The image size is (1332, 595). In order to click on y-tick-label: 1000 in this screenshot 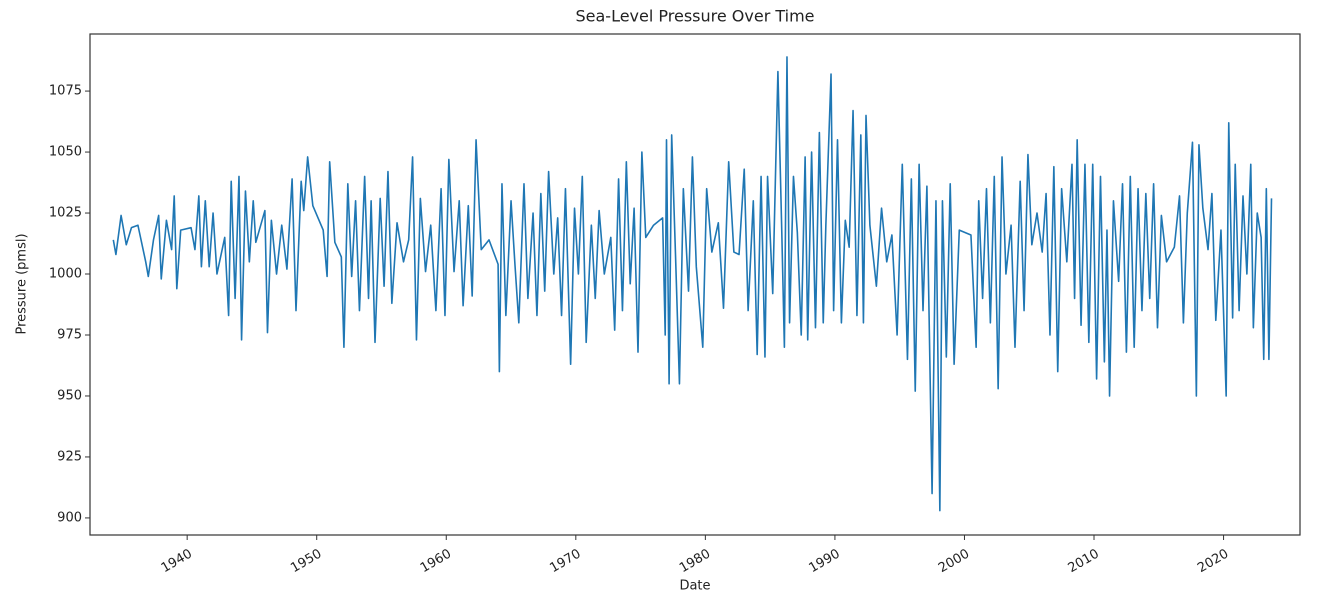, I will do `click(65, 274)`.